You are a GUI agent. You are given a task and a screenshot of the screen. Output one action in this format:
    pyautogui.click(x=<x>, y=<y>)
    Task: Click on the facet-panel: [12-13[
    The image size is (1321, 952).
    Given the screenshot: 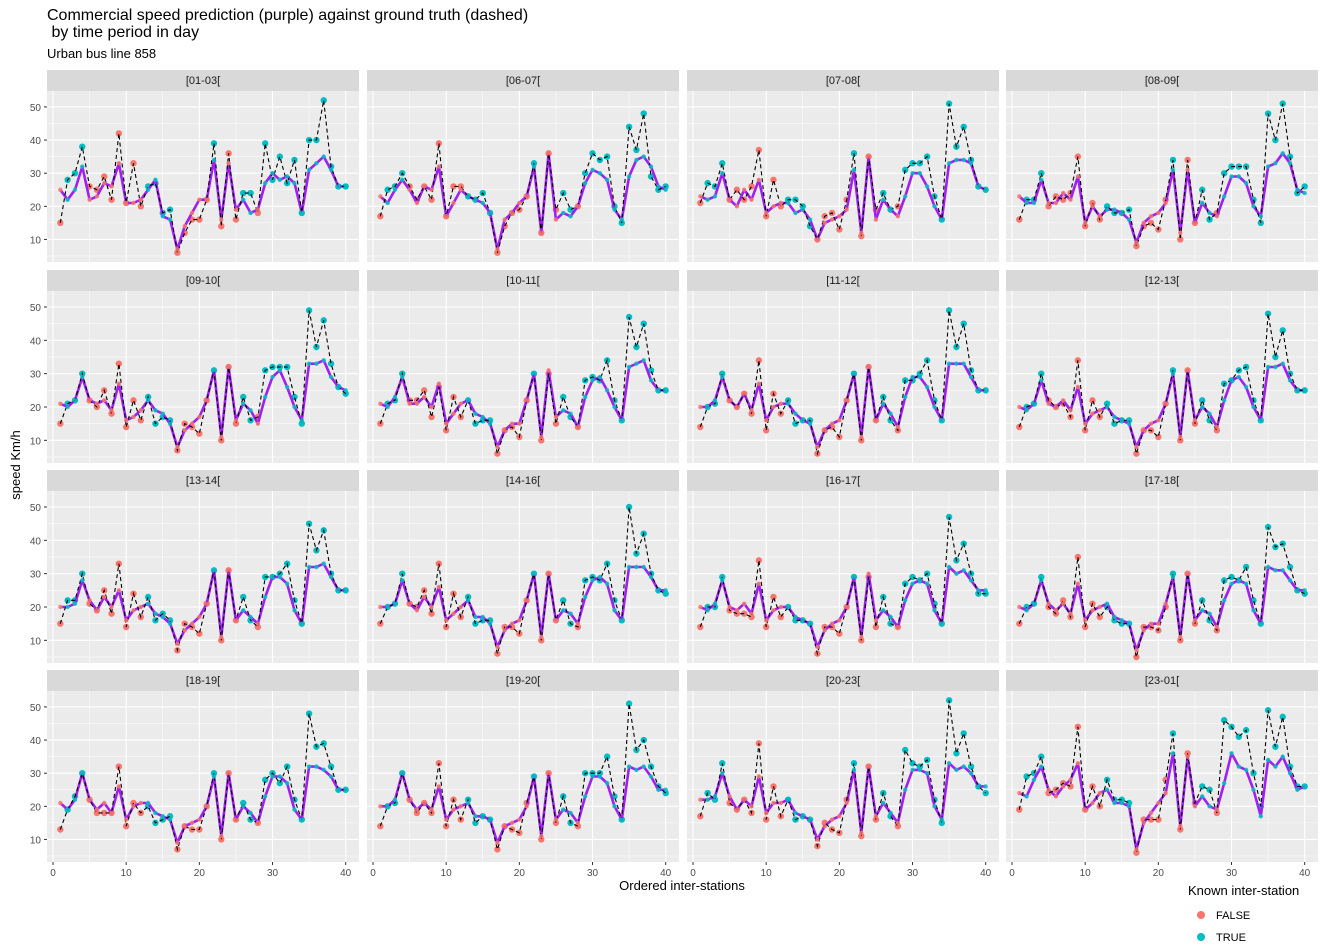 What is the action you would take?
    pyautogui.click(x=1162, y=366)
    